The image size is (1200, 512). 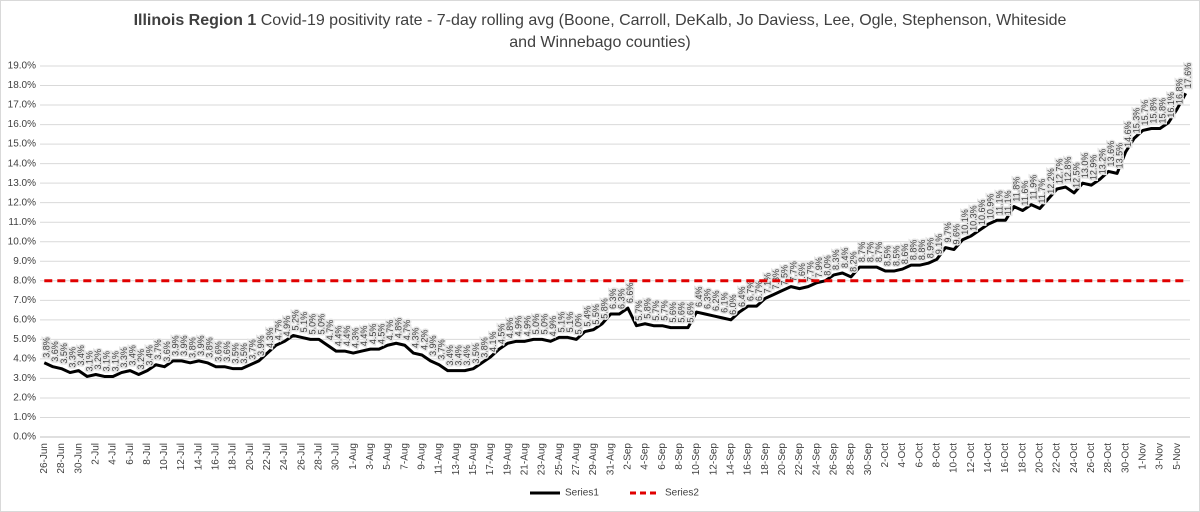 I want to click on x-tick-label: 6-Oct, so click(x=919, y=455).